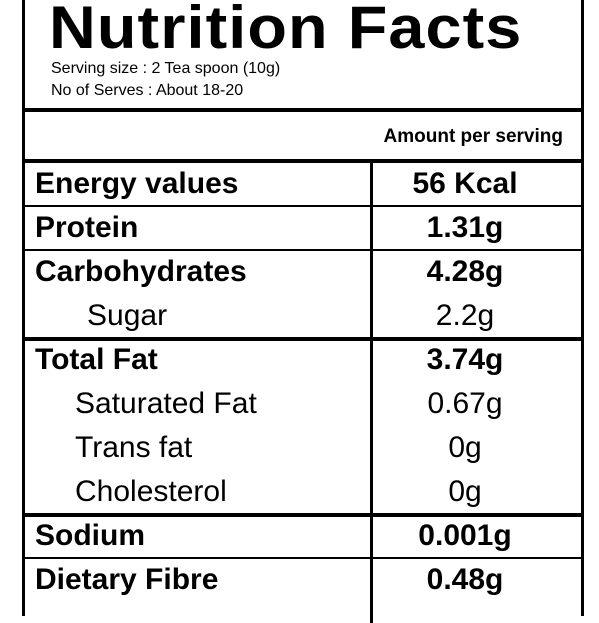 The image size is (599, 623). Describe the element at coordinates (141, 271) in the screenshot. I see `nutrient-name: Carbohydrates` at that location.